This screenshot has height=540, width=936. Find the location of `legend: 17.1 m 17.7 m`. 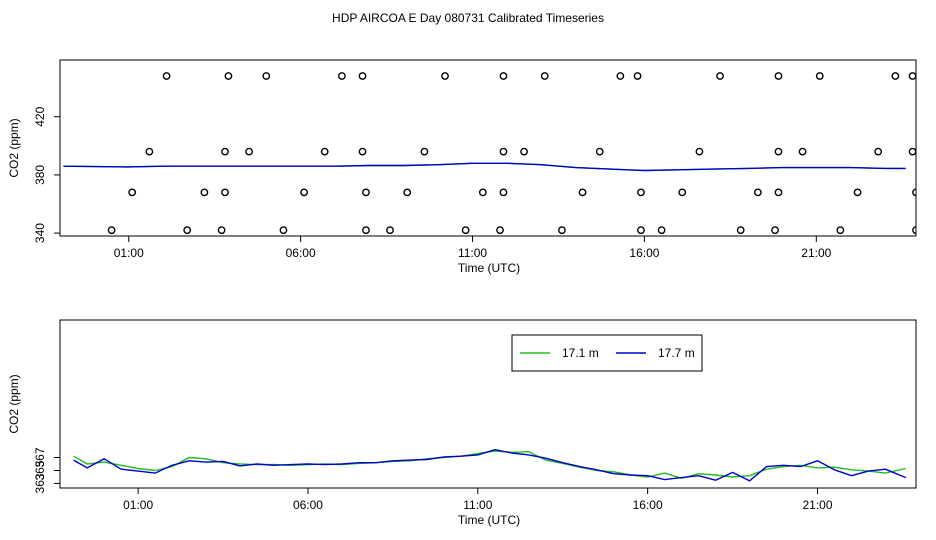

legend: 17.1 m 17.7 m is located at coordinates (607, 353).